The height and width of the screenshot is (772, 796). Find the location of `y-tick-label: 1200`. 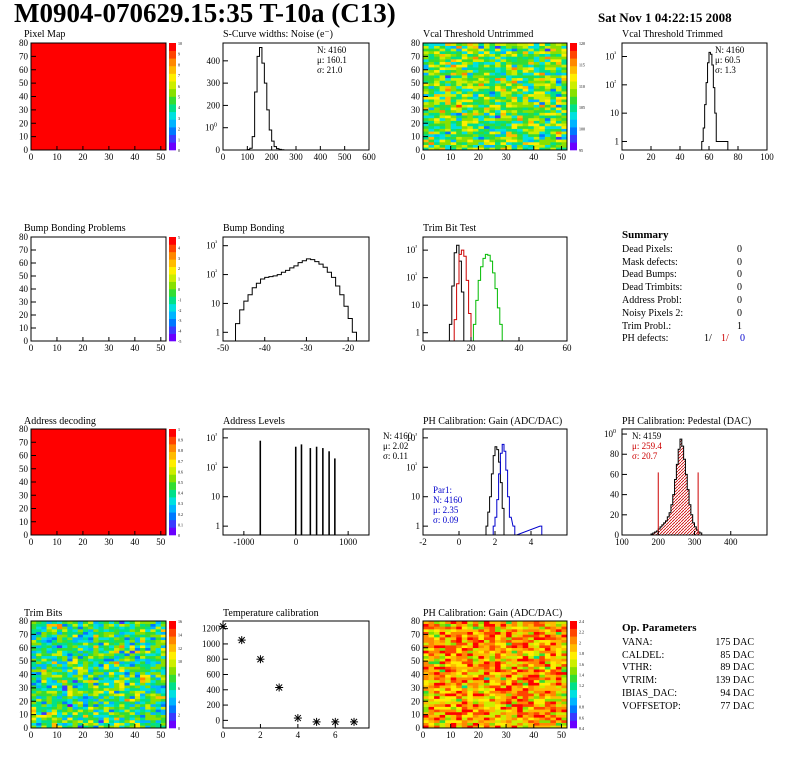

y-tick-label: 1200 is located at coordinates (211, 629).